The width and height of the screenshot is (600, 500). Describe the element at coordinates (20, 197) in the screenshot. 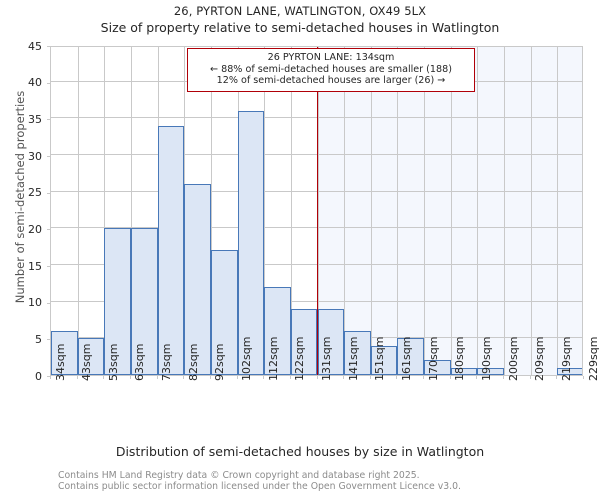

I see `y-axis-label: Number of semi-detached properties` at that location.